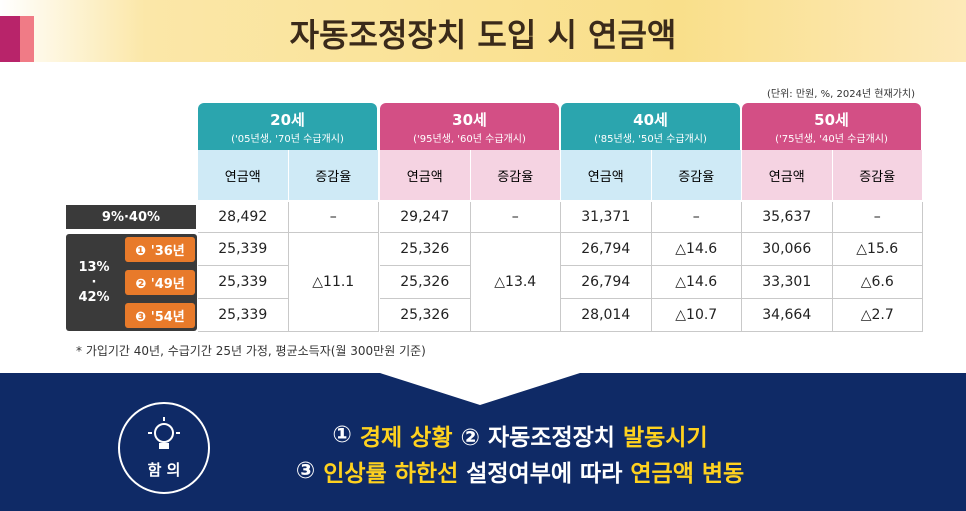  What do you see at coordinates (469, 119) in the screenshot?
I see `group-age: 30세` at bounding box center [469, 119].